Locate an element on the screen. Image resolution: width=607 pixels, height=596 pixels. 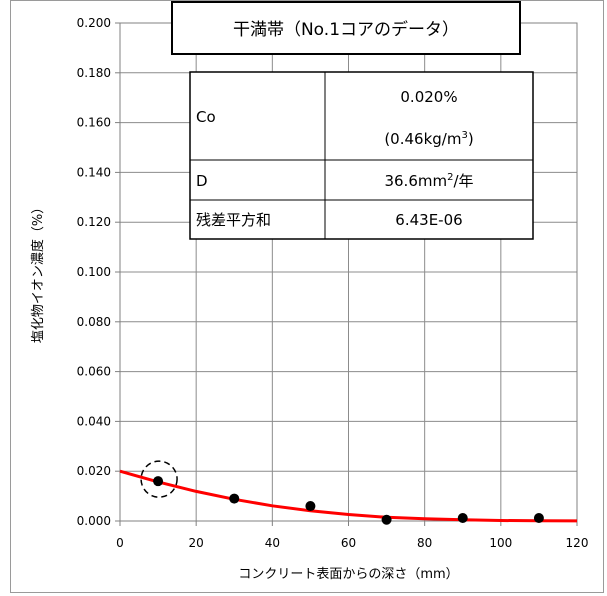
title-box-border is located at coordinates (346, 28).